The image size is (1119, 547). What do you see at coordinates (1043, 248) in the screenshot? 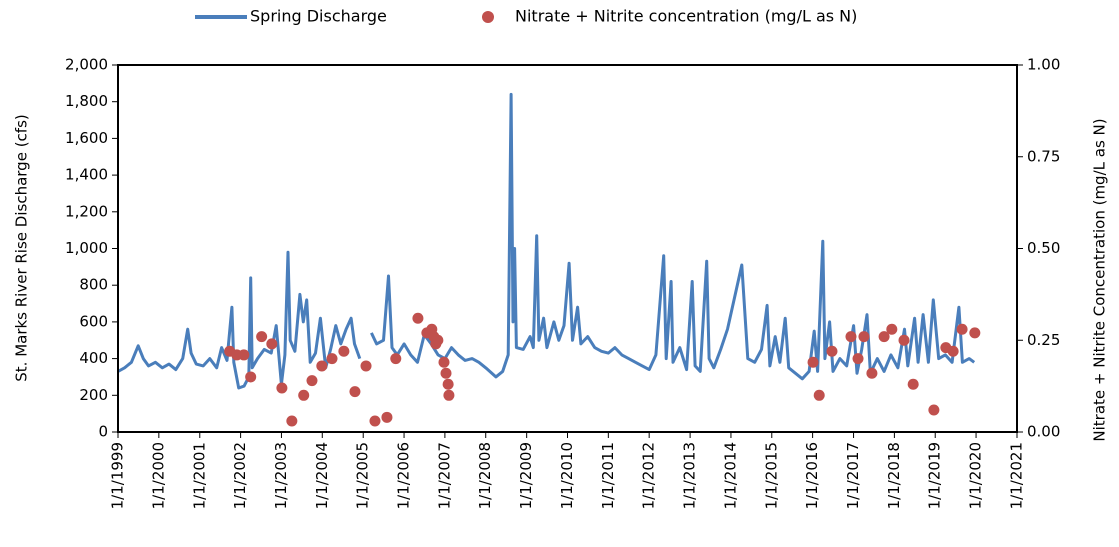
I see `y2-tick-label: 0.50` at bounding box center [1043, 248].